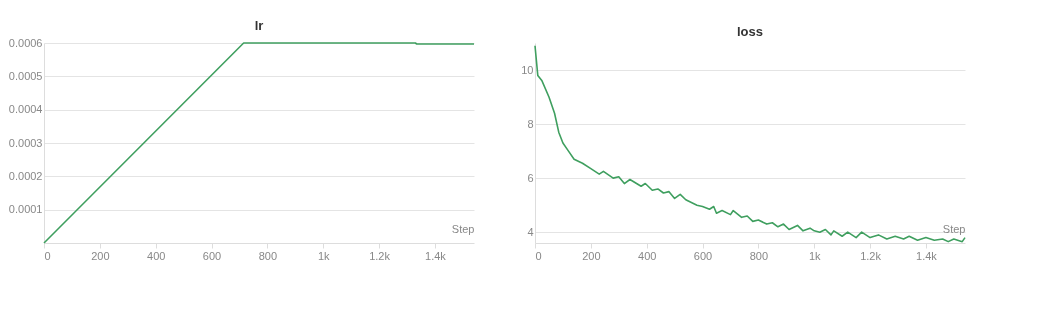 Image resolution: width=1055 pixels, height=323 pixels. I want to click on chart-title: loss, so click(750, 31).